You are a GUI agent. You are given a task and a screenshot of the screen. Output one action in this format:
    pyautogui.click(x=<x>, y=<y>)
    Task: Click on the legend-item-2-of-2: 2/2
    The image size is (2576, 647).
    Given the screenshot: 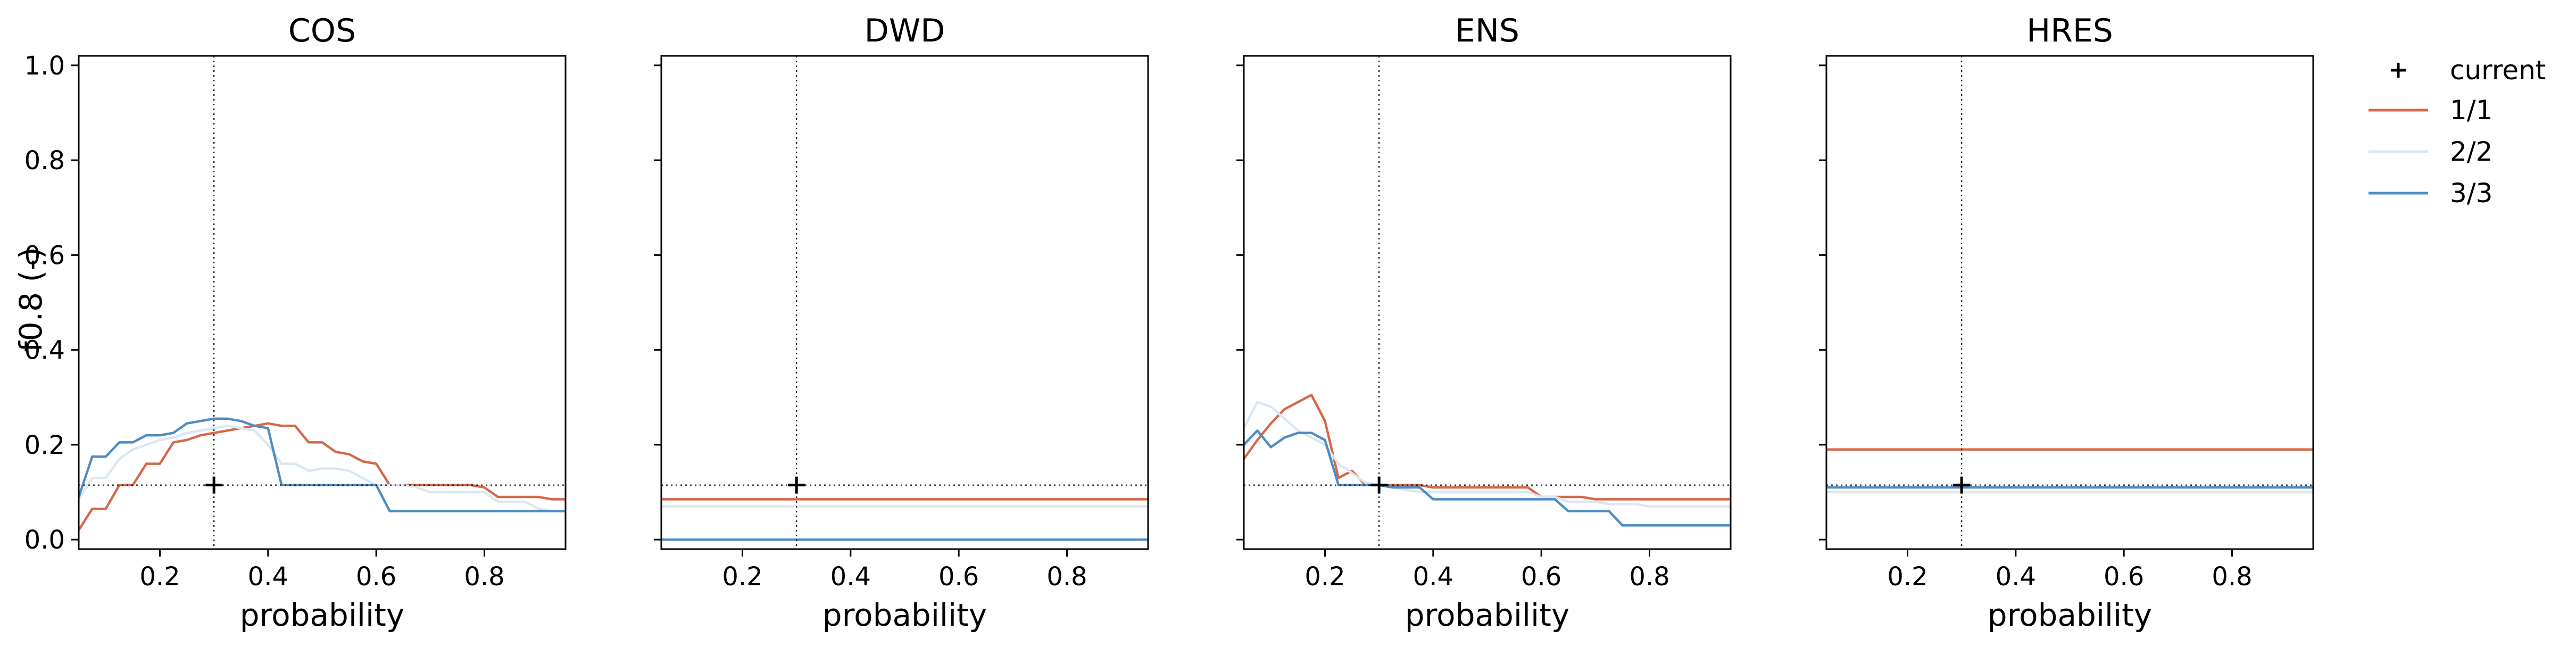 What is the action you would take?
    pyautogui.click(x=2430, y=151)
    